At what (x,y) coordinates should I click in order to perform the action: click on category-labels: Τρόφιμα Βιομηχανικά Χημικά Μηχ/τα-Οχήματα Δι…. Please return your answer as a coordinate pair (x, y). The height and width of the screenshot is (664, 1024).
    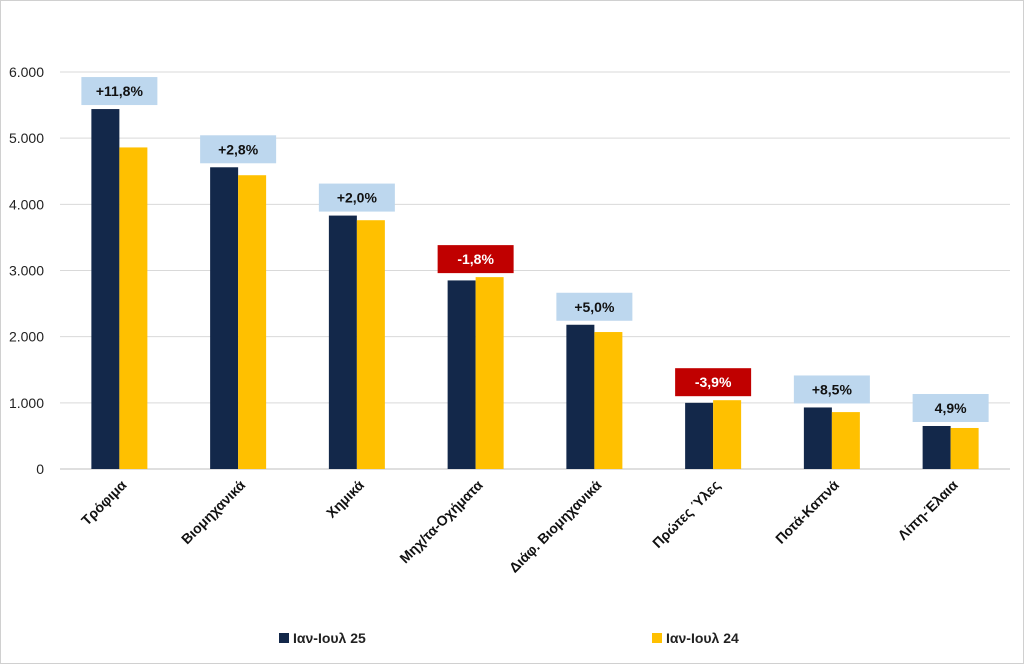
    Looking at the image, I should click on (519, 526).